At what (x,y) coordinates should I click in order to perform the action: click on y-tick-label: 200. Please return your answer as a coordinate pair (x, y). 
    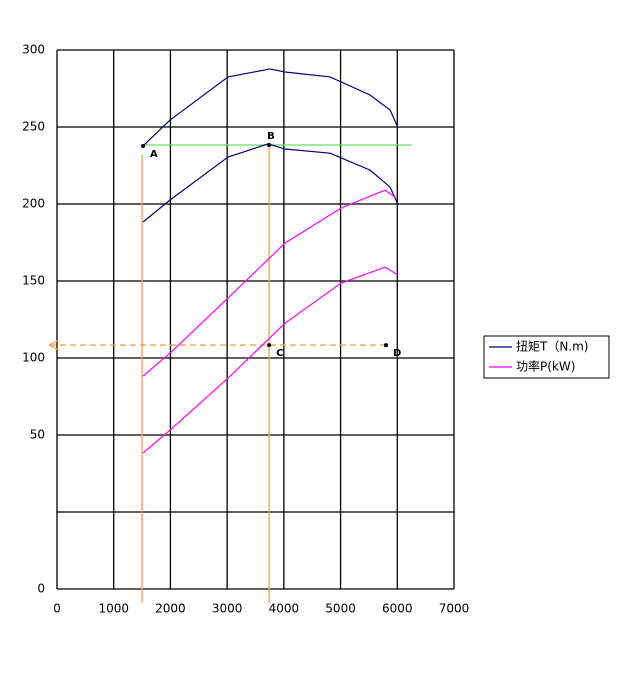
    Looking at the image, I should click on (33, 204).